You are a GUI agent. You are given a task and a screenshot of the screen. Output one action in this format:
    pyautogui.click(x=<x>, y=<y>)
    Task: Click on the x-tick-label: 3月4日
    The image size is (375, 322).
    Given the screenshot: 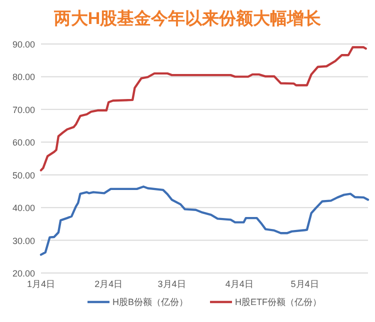 What is the action you would take?
    pyautogui.click(x=172, y=284)
    